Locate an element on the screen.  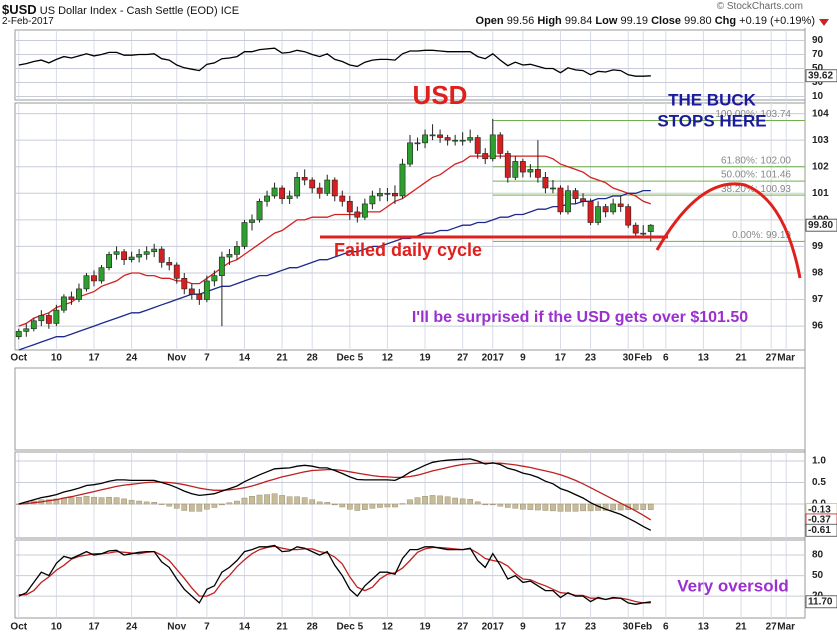
x-tick-label: 23 is located at coordinates (591, 627).